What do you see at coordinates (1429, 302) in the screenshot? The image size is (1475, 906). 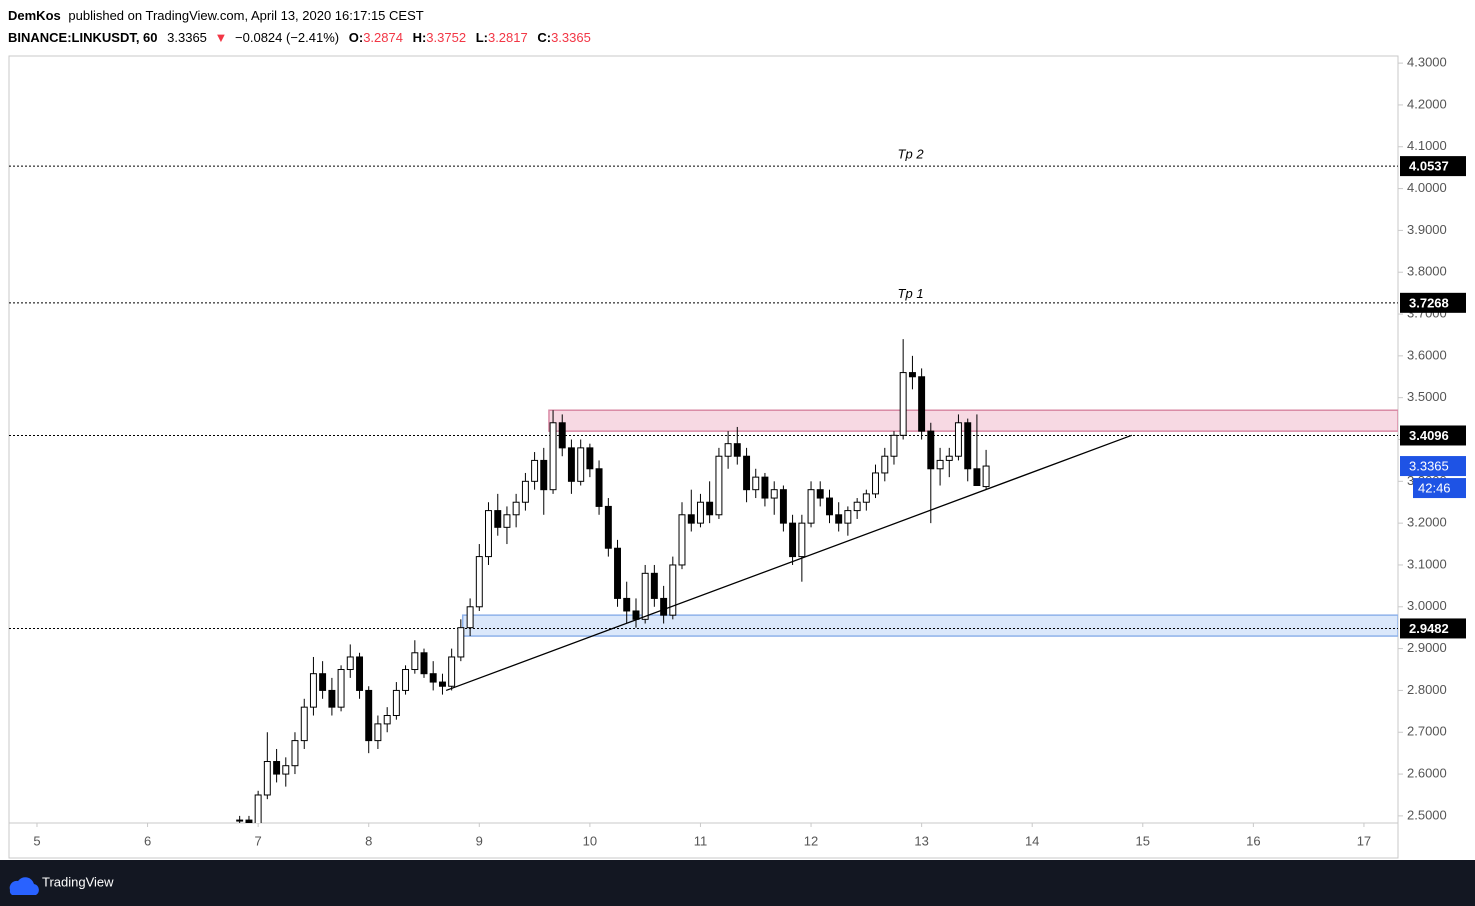 I see `level-label: 3.7268` at bounding box center [1429, 302].